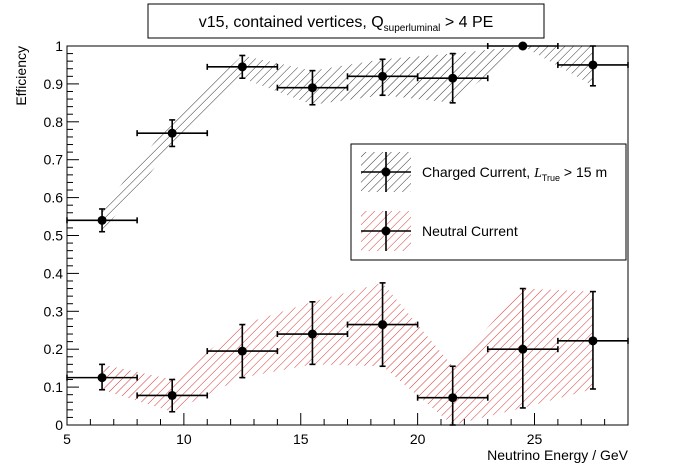 The image size is (696, 472). I want to click on x-tick-label: 10, so click(184, 439).